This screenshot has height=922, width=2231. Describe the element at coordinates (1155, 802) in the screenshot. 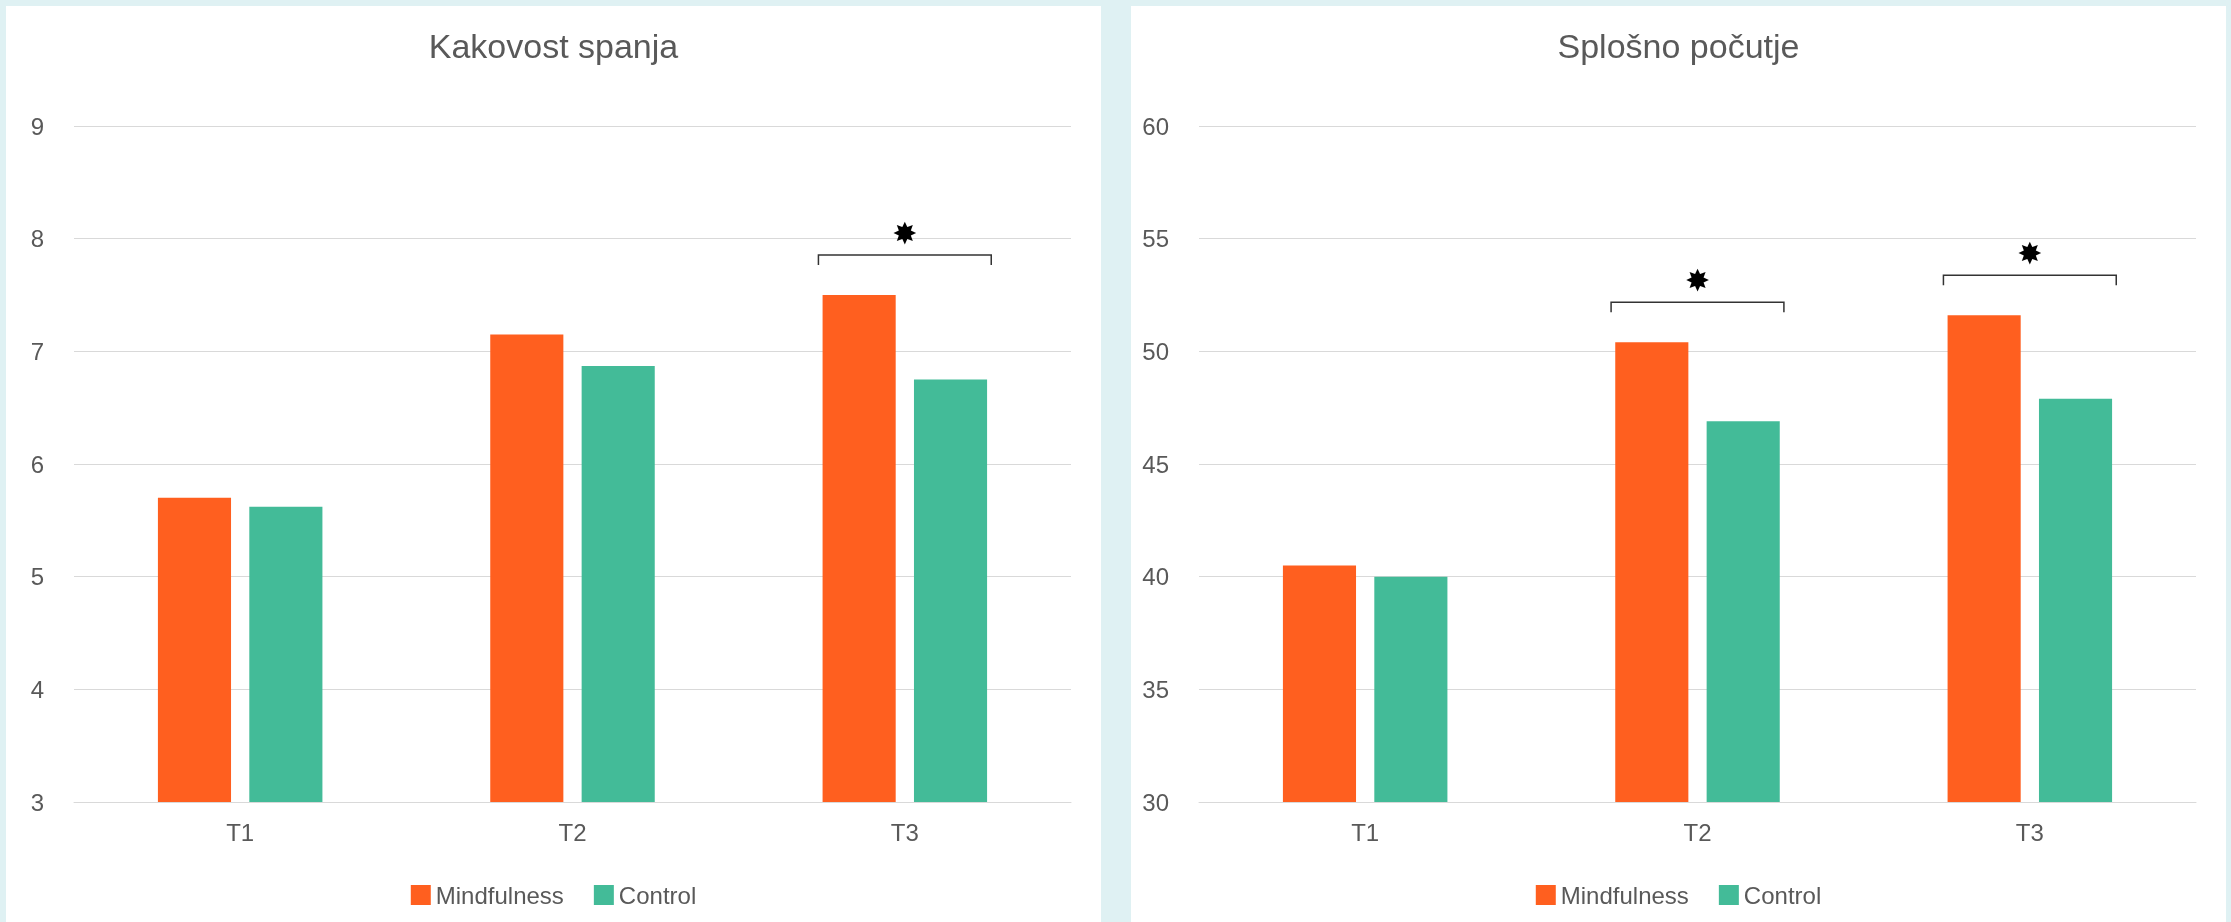

I see `y-tick-label: 30` at that location.